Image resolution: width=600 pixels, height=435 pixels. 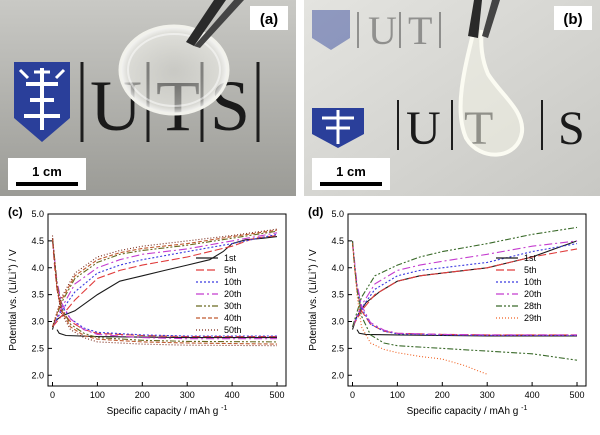 What do you see at coordinates (491, 93) in the screenshot?
I see `bent-polymer-film` at bounding box center [491, 93].